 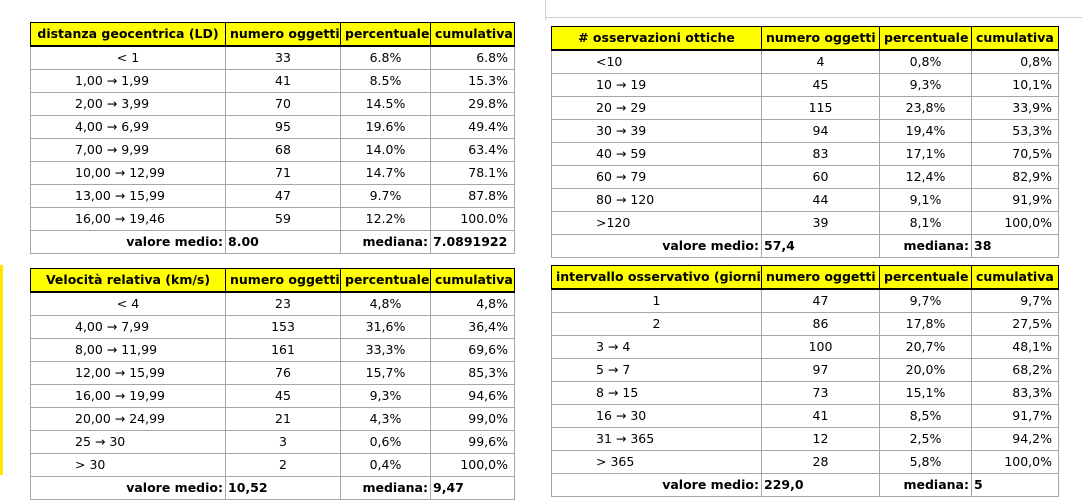 I want to click on range-cell: <10, so click(x=656, y=61).